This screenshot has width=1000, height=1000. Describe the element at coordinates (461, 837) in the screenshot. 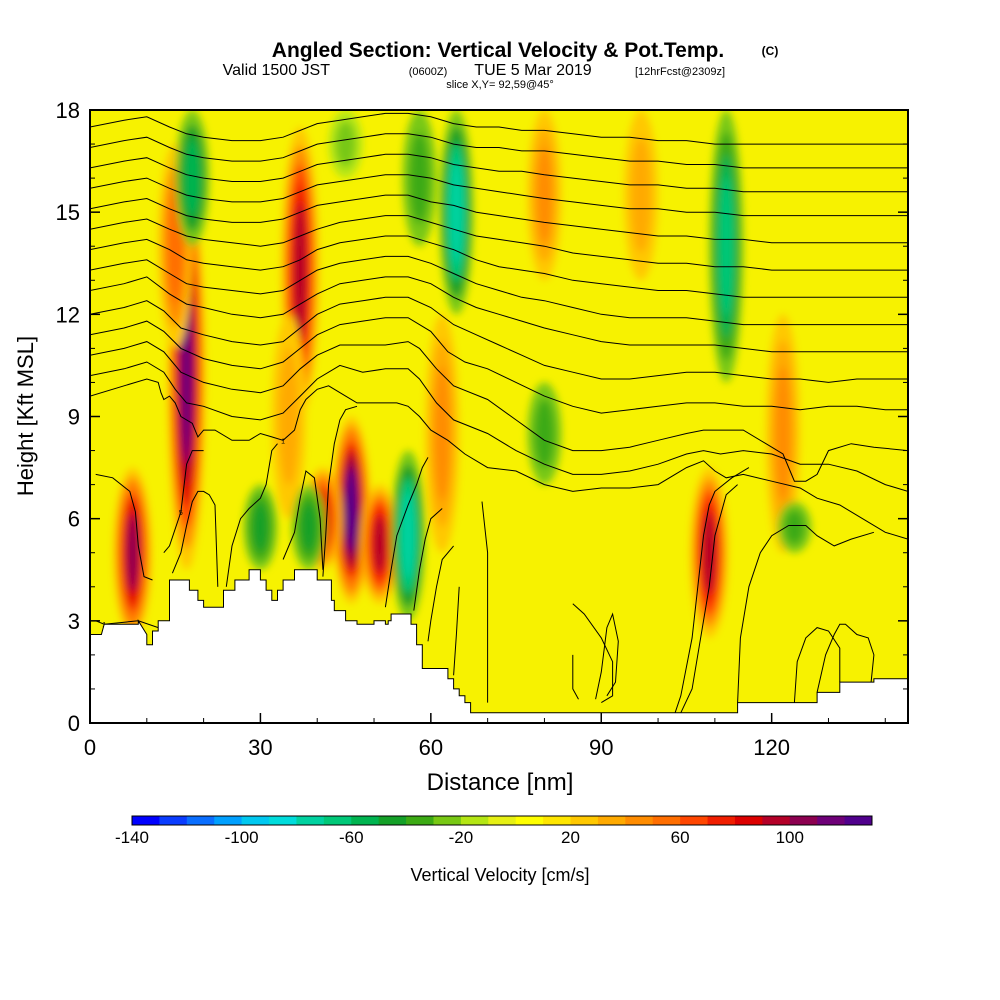

I see `colorbar-tick-label: -20` at that location.